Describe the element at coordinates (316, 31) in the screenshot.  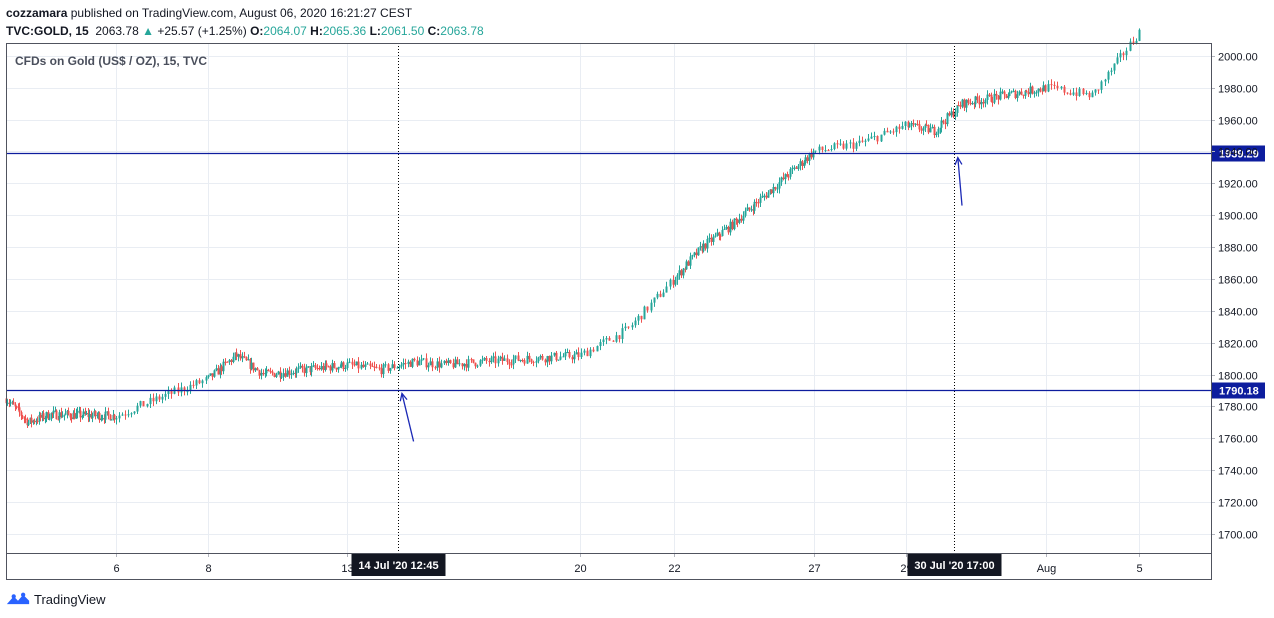
I see `high-label: H:` at that location.